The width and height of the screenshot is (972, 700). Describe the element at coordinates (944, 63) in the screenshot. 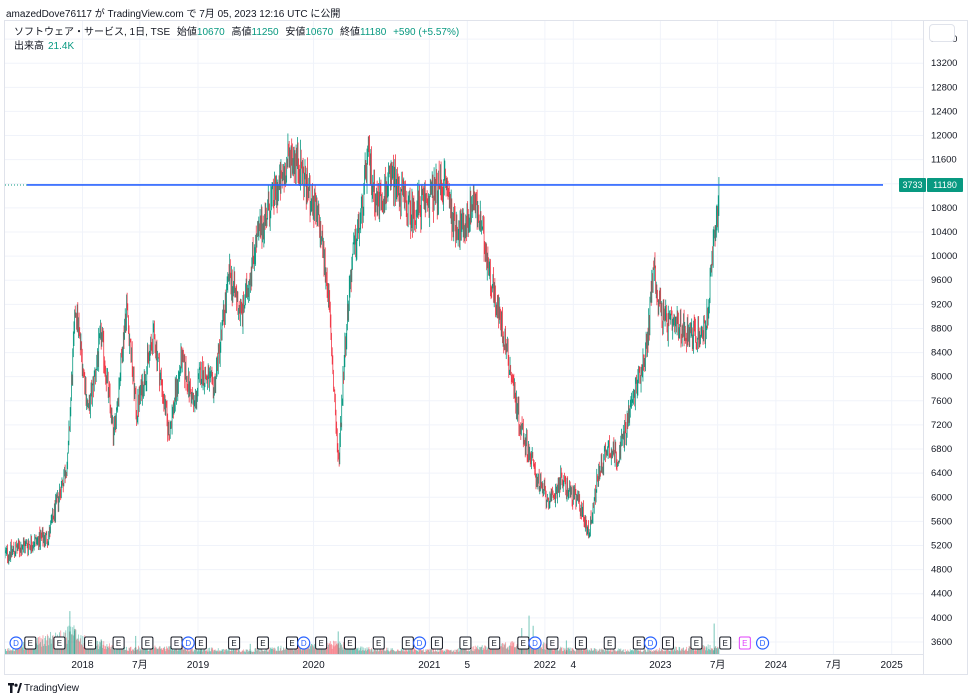

I see `y-tick-label: 13200` at that location.